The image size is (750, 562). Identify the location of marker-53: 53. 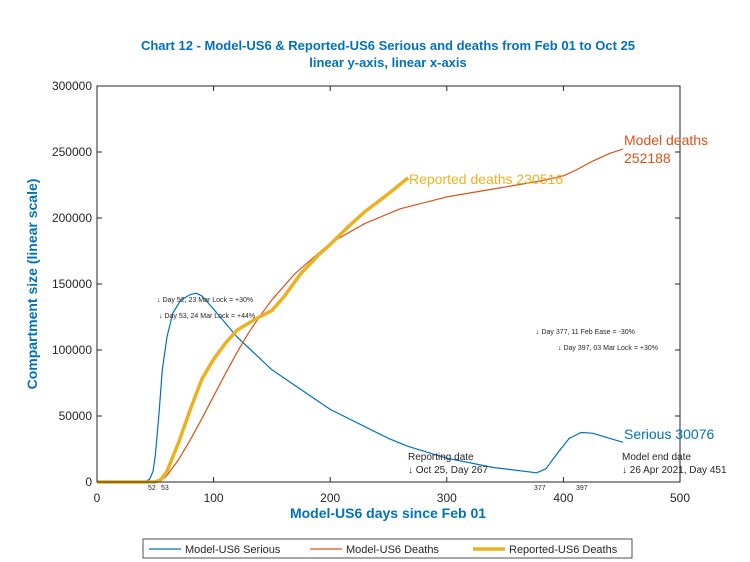
(165, 488).